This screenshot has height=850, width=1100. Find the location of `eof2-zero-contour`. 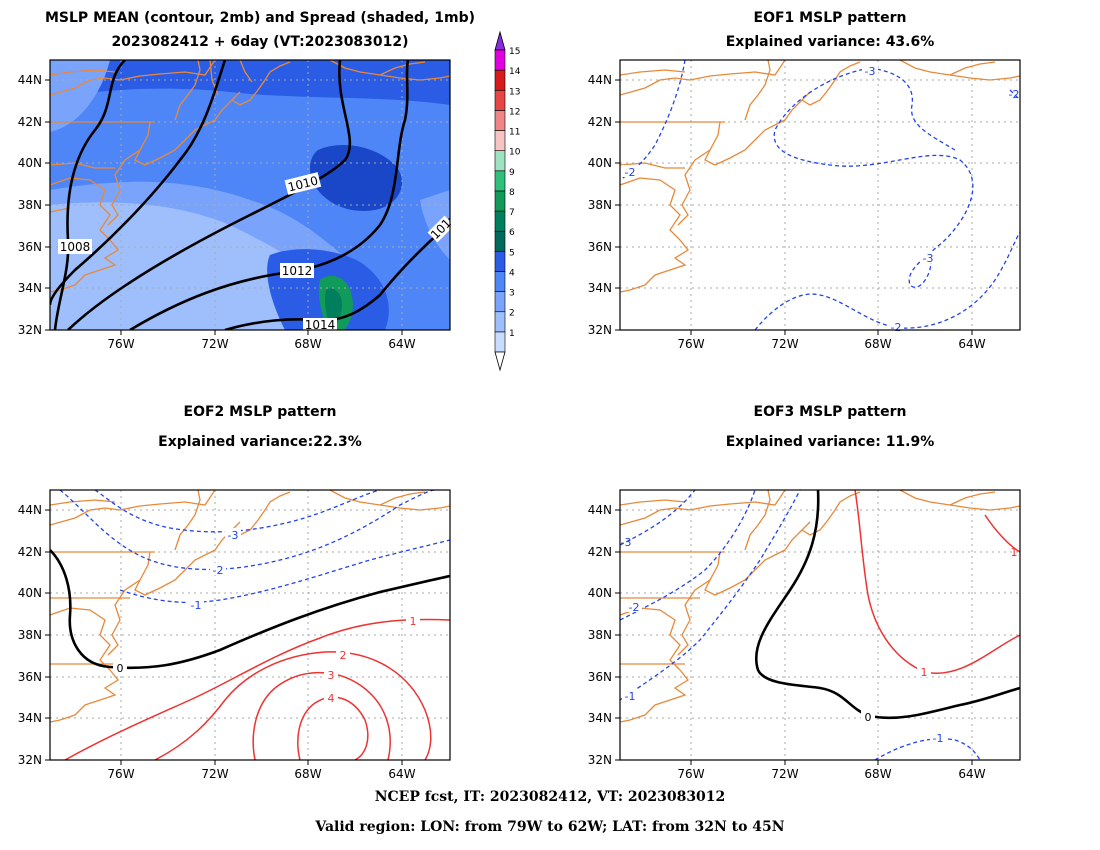

eof2-zero-contour is located at coordinates (250, 609).